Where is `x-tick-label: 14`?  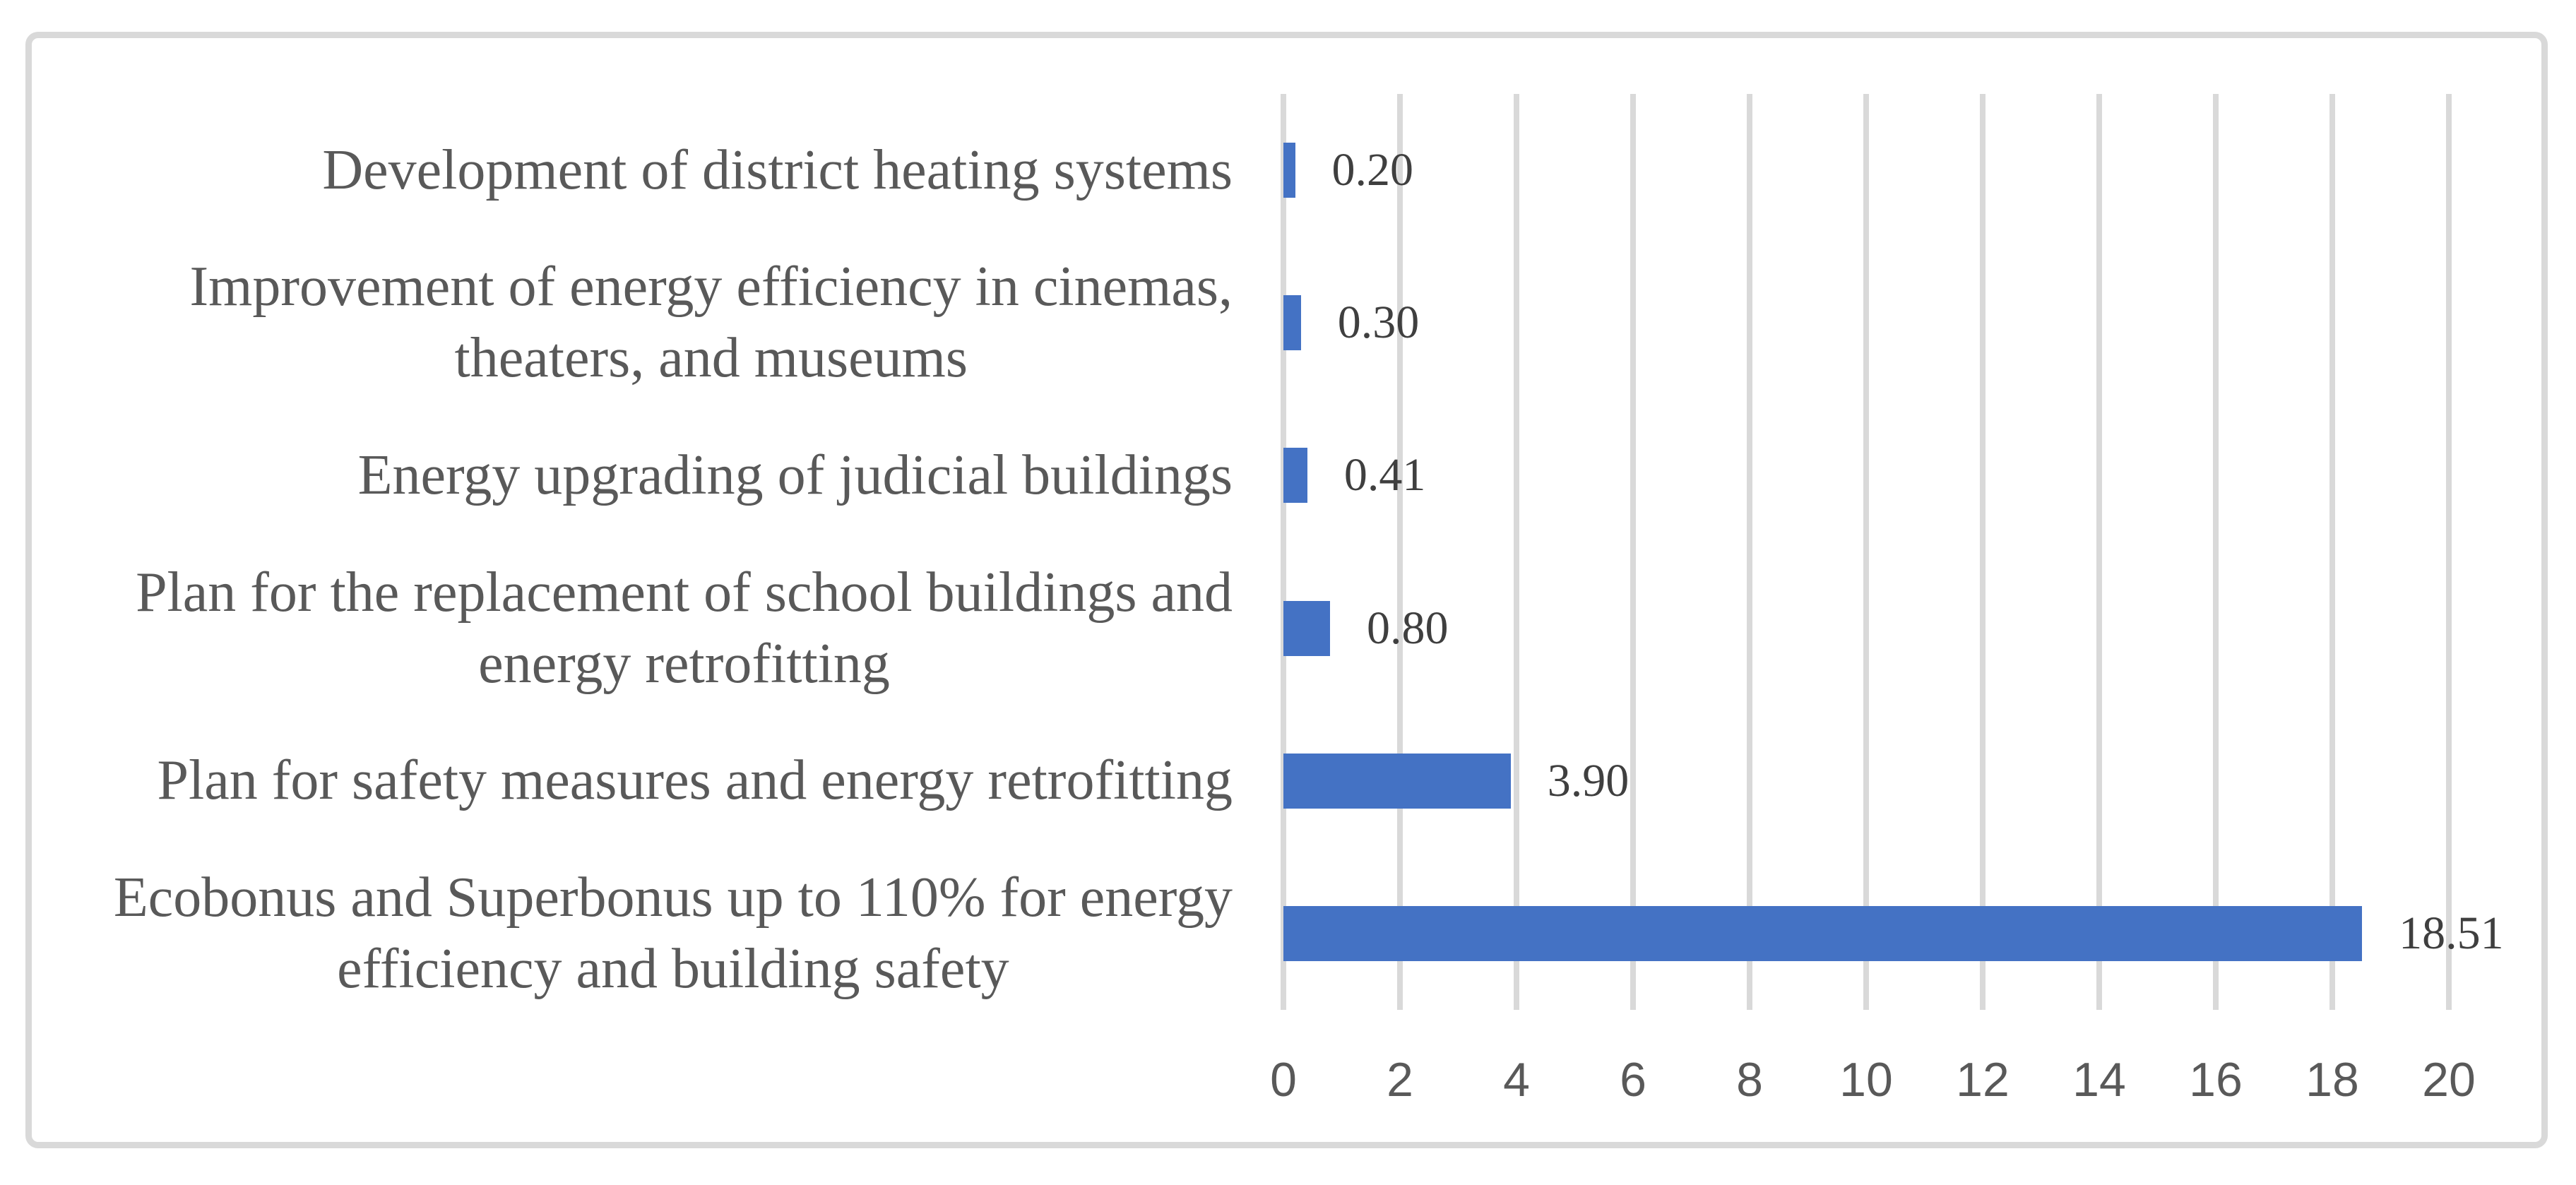 x-tick-label: 14 is located at coordinates (2099, 1080).